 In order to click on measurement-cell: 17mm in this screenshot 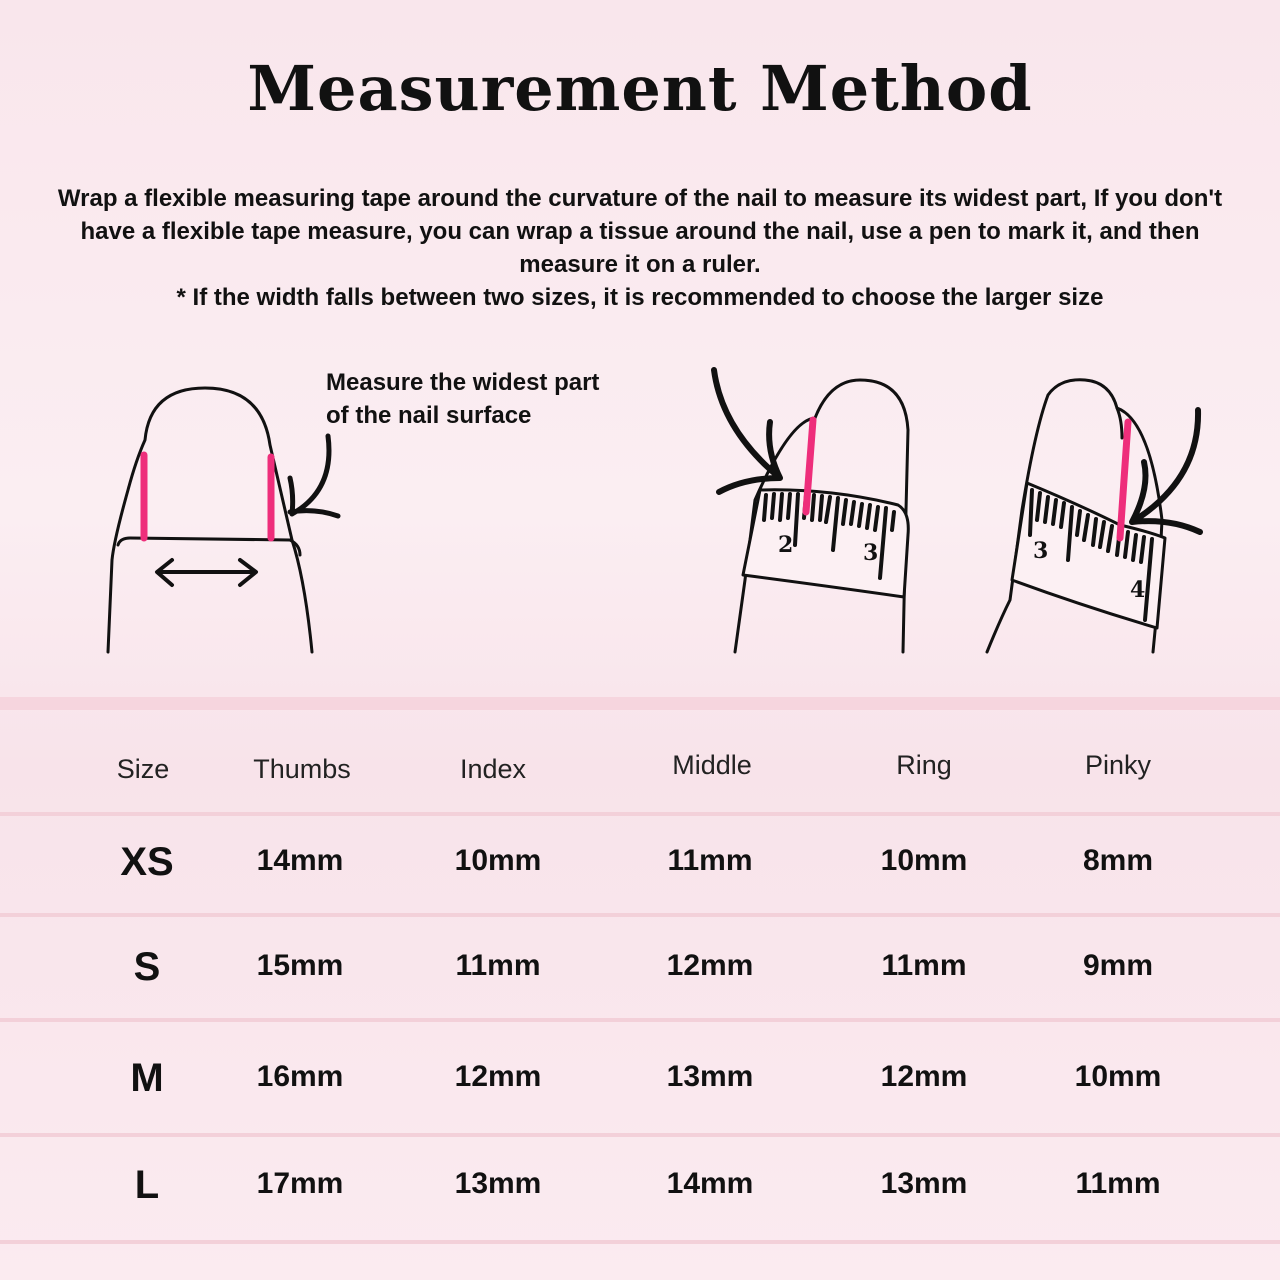, I will do `click(300, 1183)`.